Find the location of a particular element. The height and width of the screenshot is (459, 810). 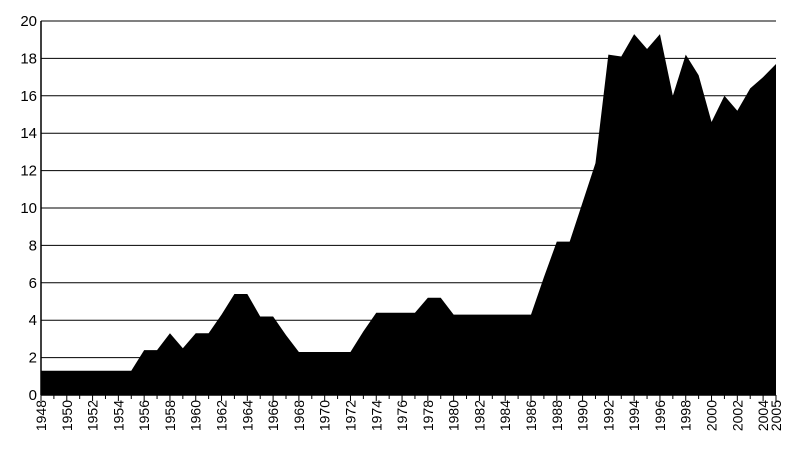

x-tick-label-1970: 1970 is located at coordinates (325, 415).